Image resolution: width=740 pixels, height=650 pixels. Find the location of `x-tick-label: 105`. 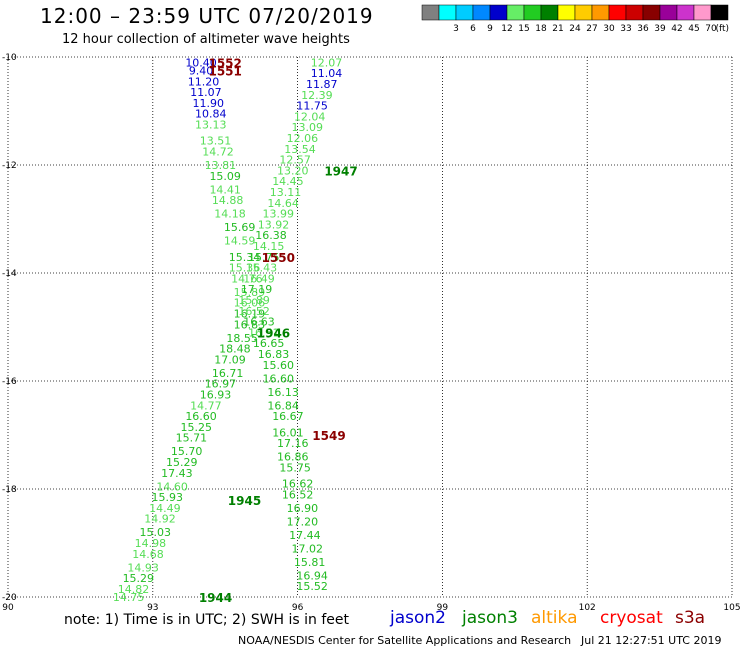

x-tick-label: 105 is located at coordinates (731, 608).